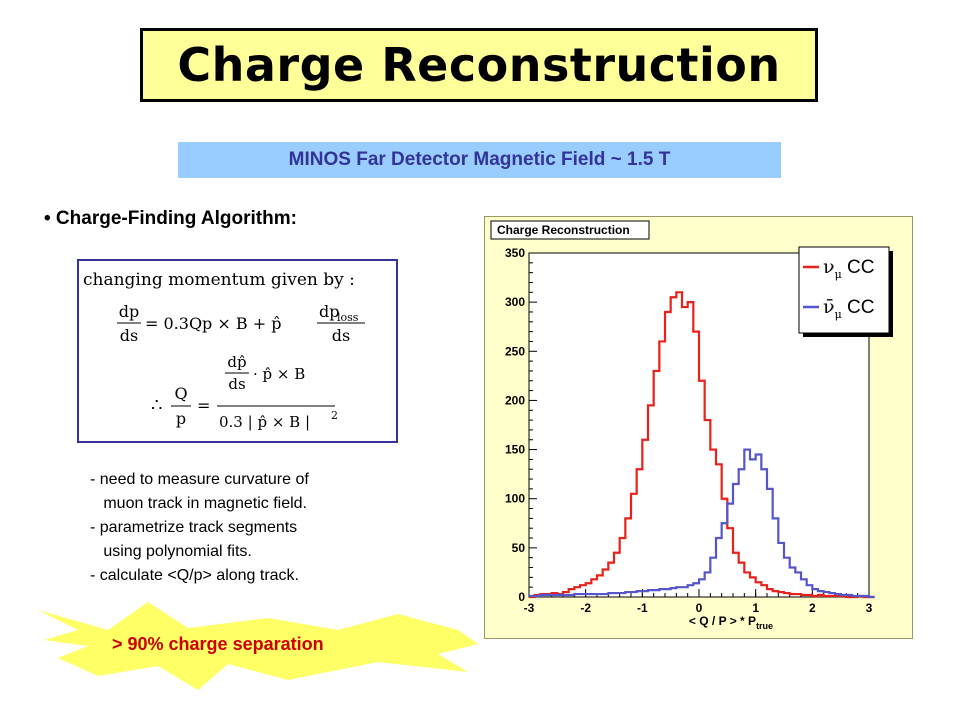  What do you see at coordinates (198, 503) in the screenshot?
I see `note-line: muon track in magnetic field.` at bounding box center [198, 503].